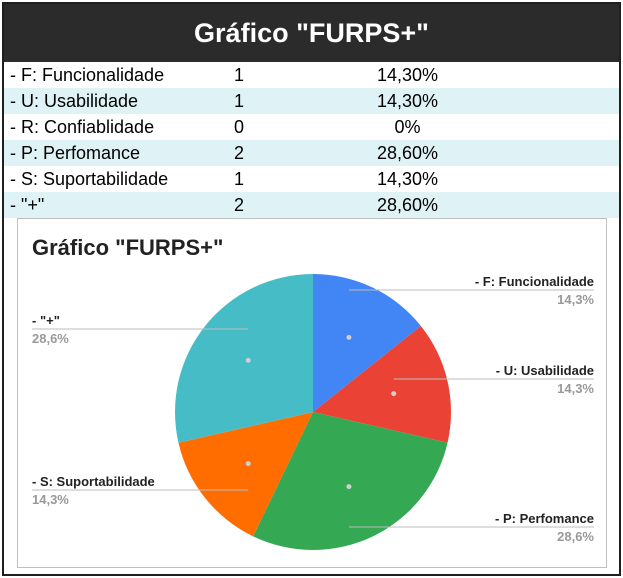 Image resolution: width=623 pixels, height=578 pixels. I want to click on table-row: - R: Confiablidade 0 0%, so click(311, 127).